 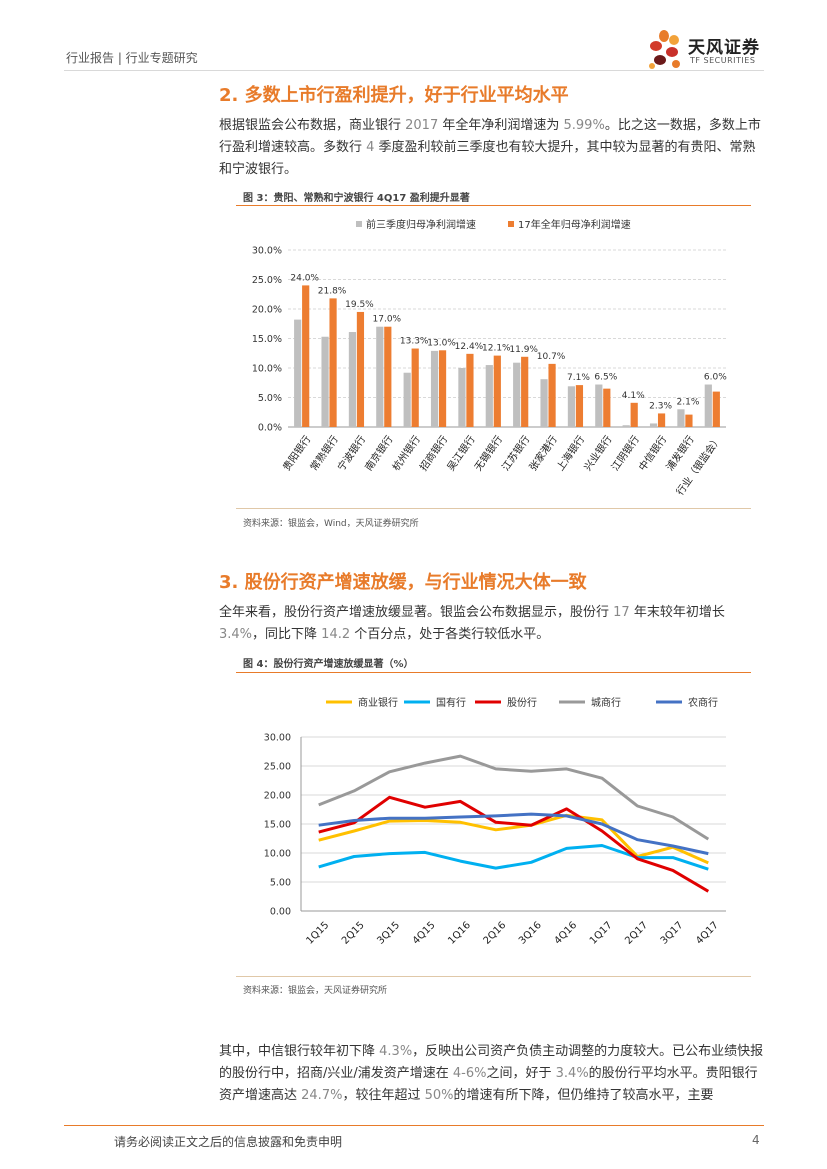 What do you see at coordinates (228, 1142) in the screenshot?
I see `footer-disclaimer: 请务必阅读正文之后的信息披露和免责申明` at bounding box center [228, 1142].